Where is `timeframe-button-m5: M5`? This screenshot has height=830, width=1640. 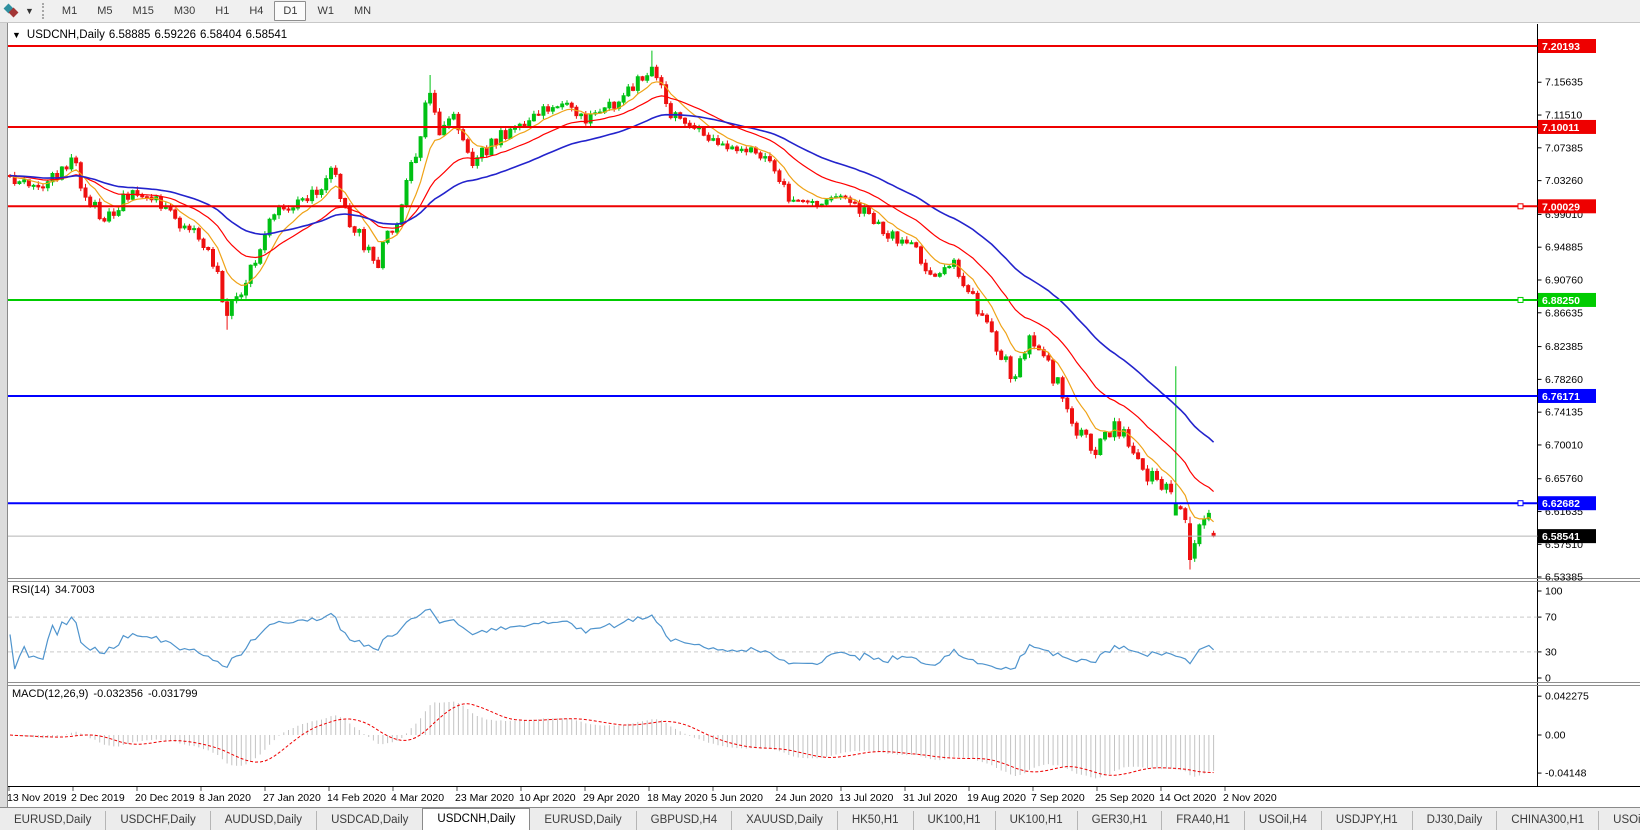 timeframe-button-m5: M5 is located at coordinates (105, 11).